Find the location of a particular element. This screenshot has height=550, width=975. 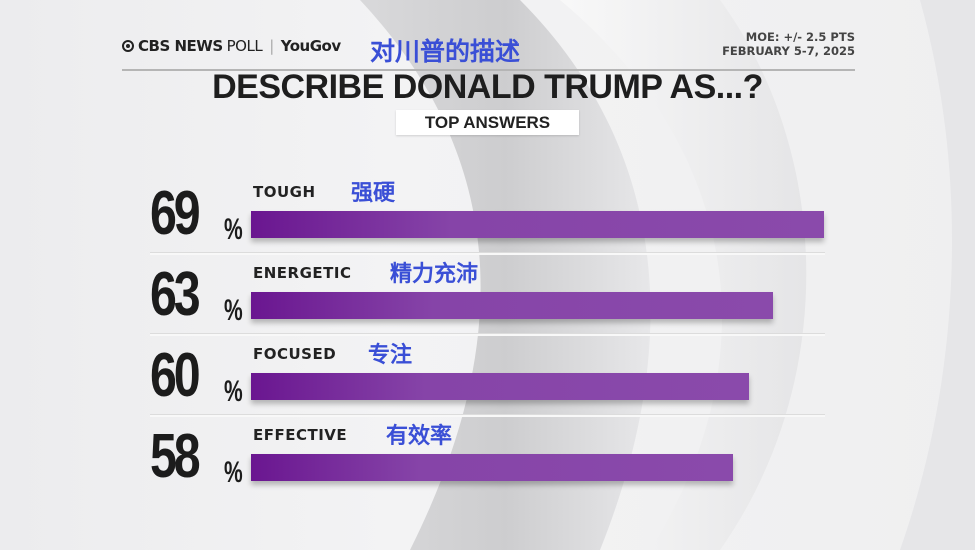

brand-poll: POLL is located at coordinates (244, 46).